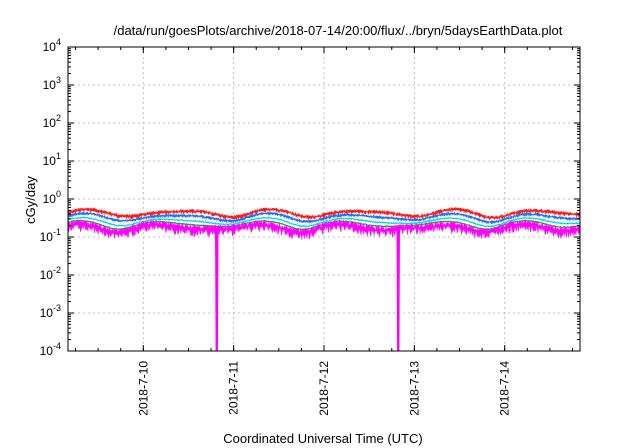  What do you see at coordinates (30, 200) in the screenshot?
I see `y-axis-label: cGy/day` at bounding box center [30, 200].